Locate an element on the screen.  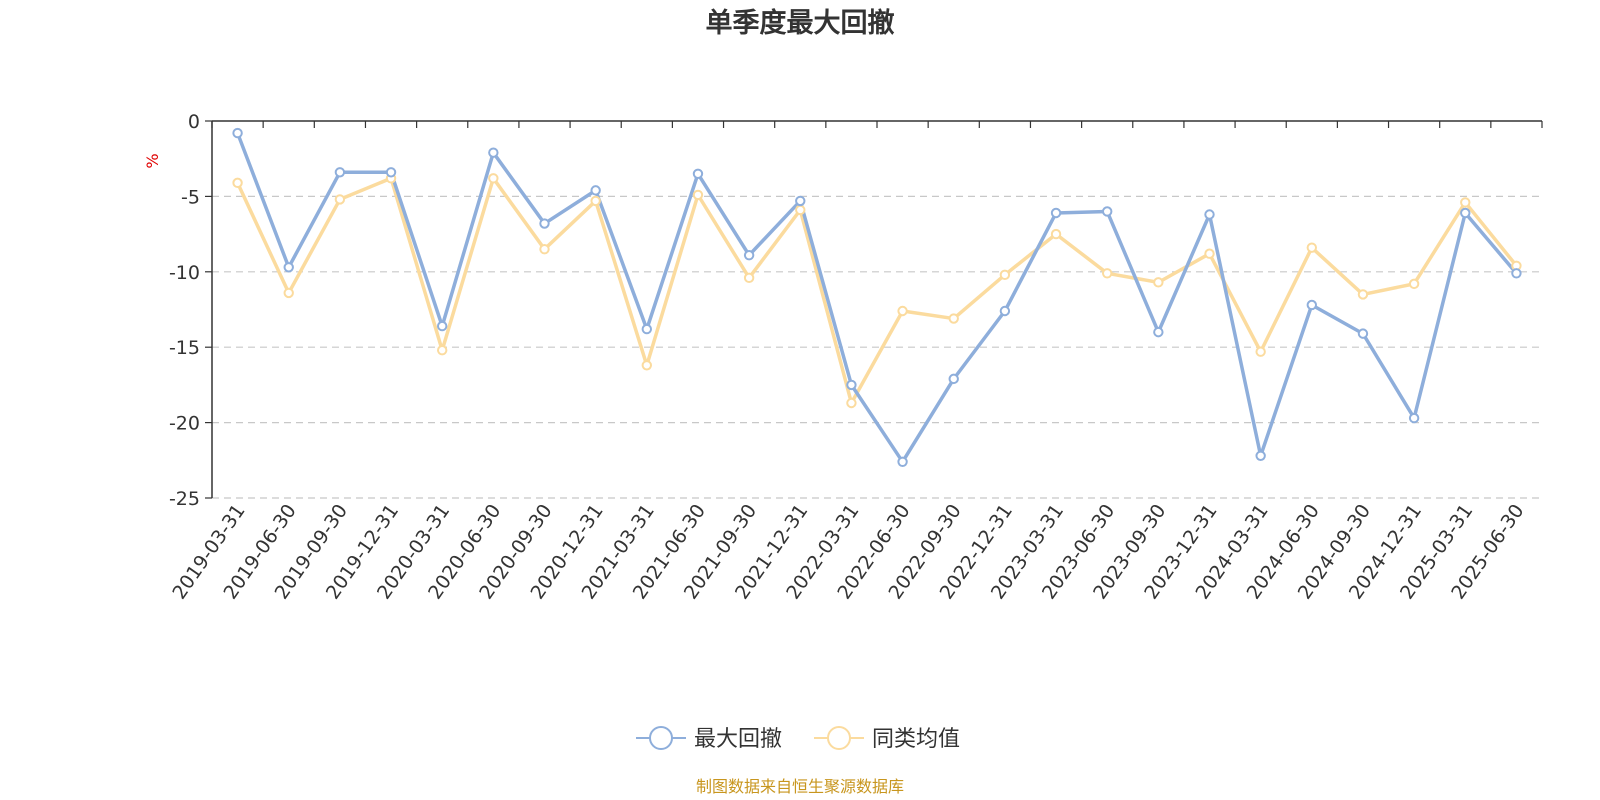
y-tick-label: -10 is located at coordinates (184, 273).